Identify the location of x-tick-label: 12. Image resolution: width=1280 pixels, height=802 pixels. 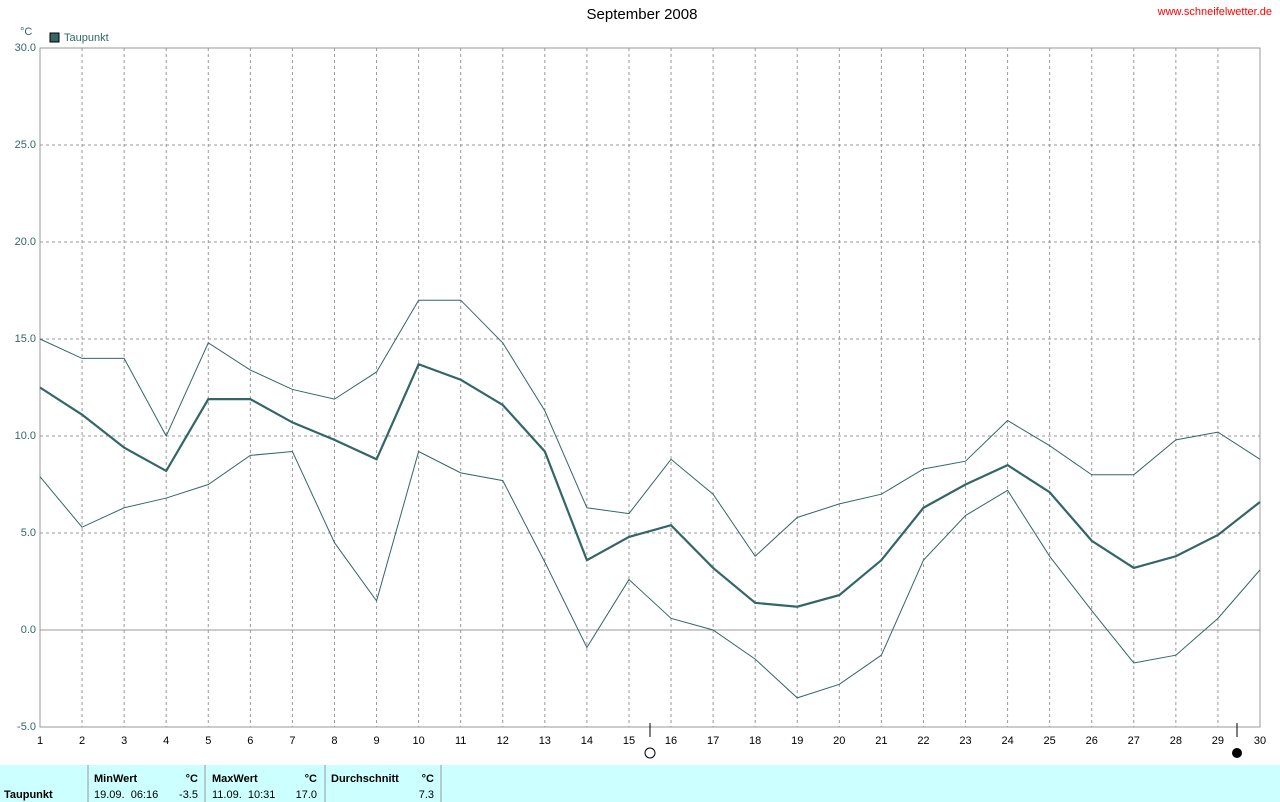
(503, 741).